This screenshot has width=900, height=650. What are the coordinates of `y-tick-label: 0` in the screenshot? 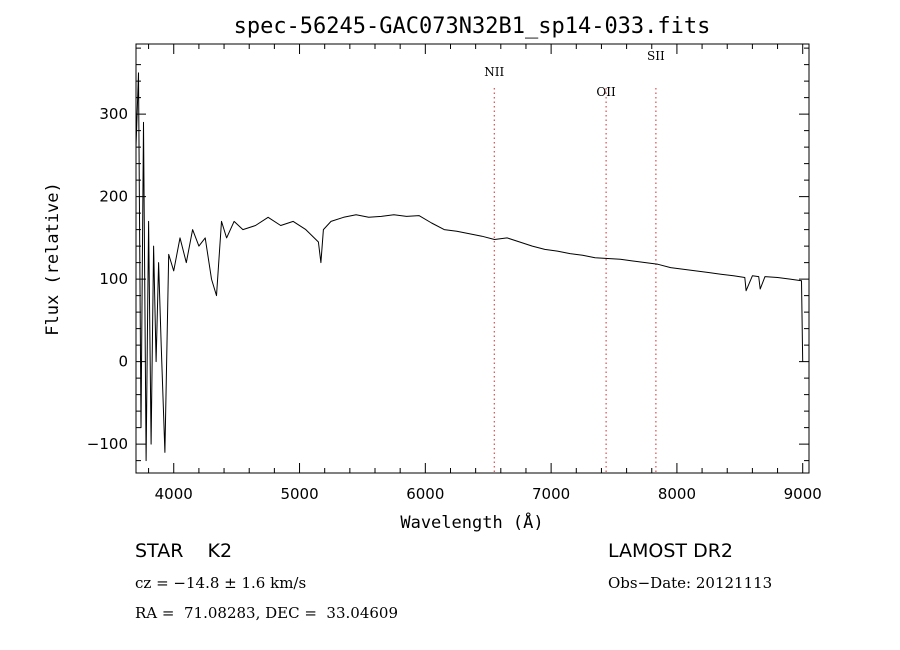 It's located at (123, 362).